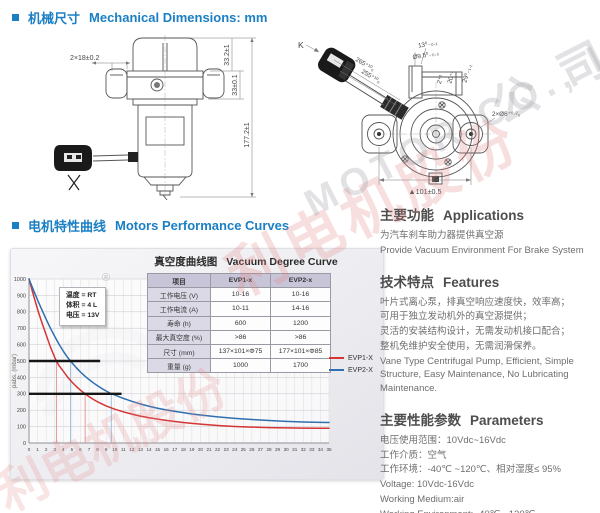  I want to click on parameter-line: 工作介质：空气, so click(413, 455).